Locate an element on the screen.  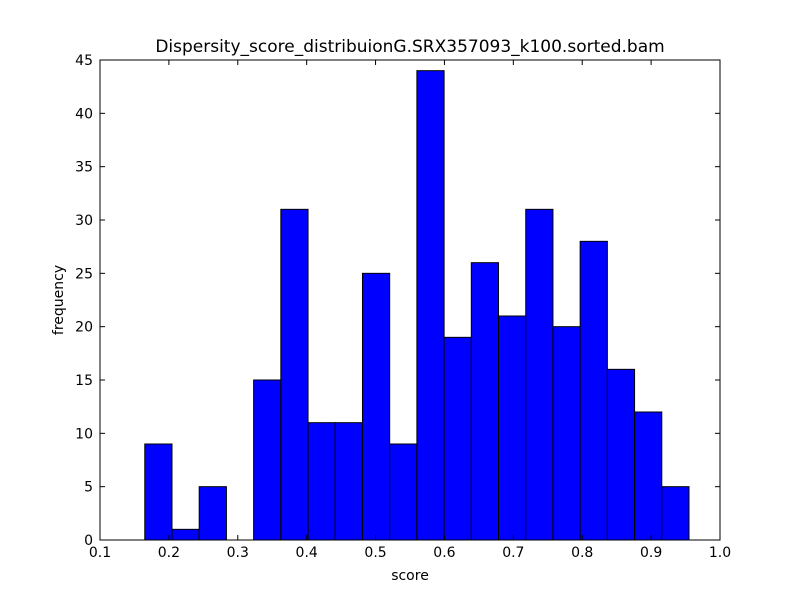
x-axis-label: score is located at coordinates (410, 576).